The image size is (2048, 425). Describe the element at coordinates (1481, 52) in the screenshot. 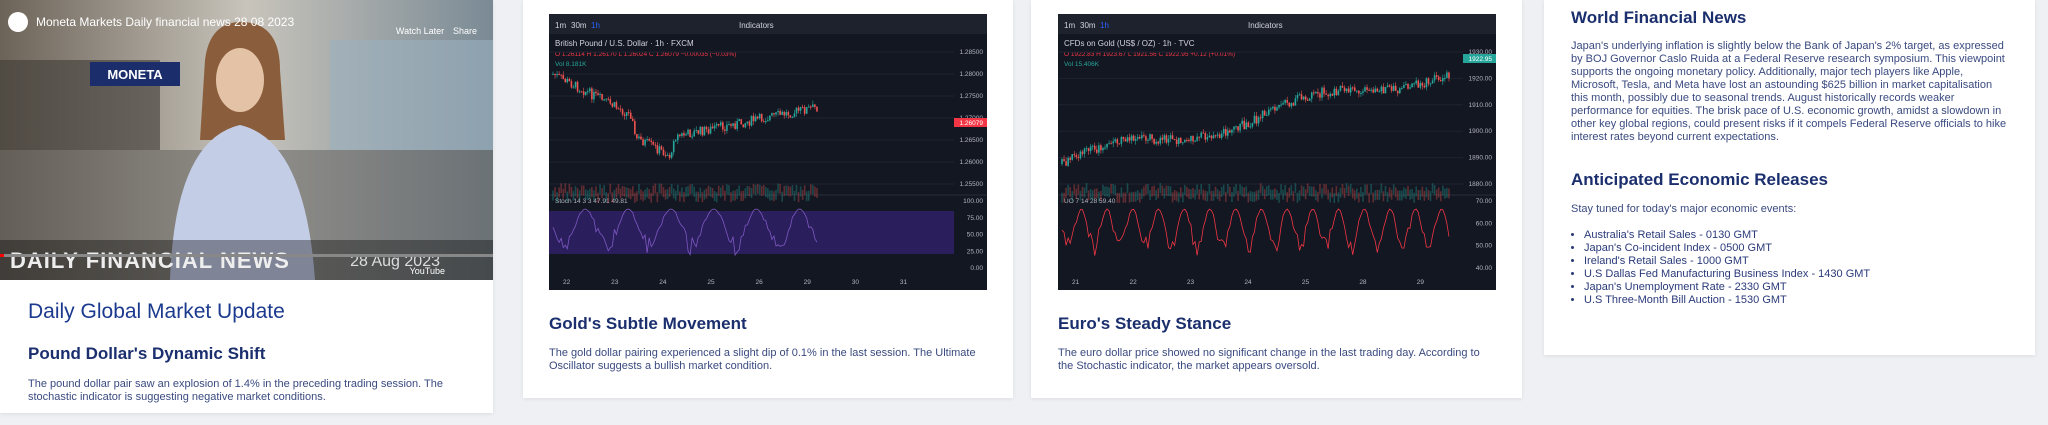

I see `price-tick: 1930.00` at that location.